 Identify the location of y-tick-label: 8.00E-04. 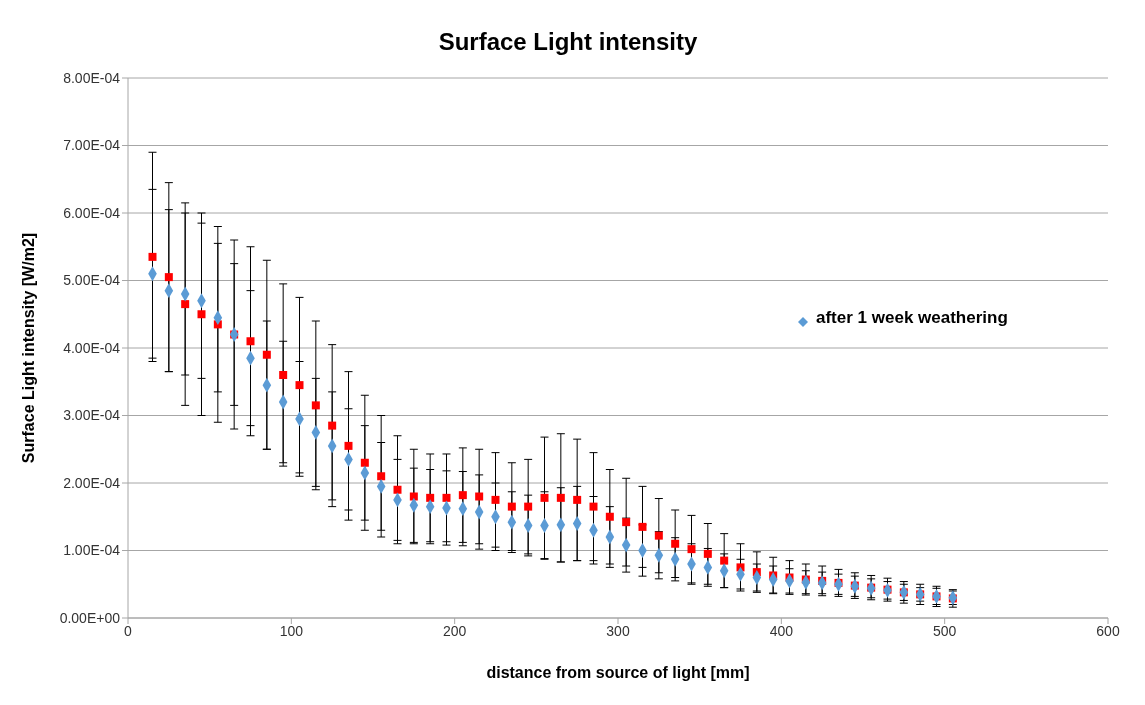
(92, 77).